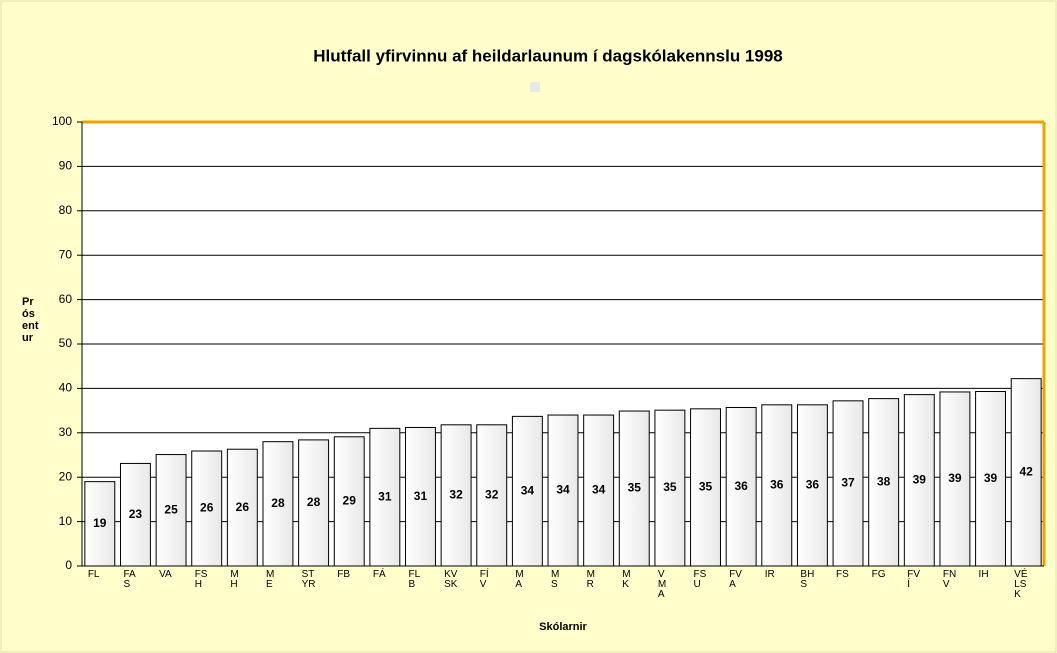 The height and width of the screenshot is (653, 1057). What do you see at coordinates (270, 579) in the screenshot?
I see `x-tick-label: ME` at bounding box center [270, 579].